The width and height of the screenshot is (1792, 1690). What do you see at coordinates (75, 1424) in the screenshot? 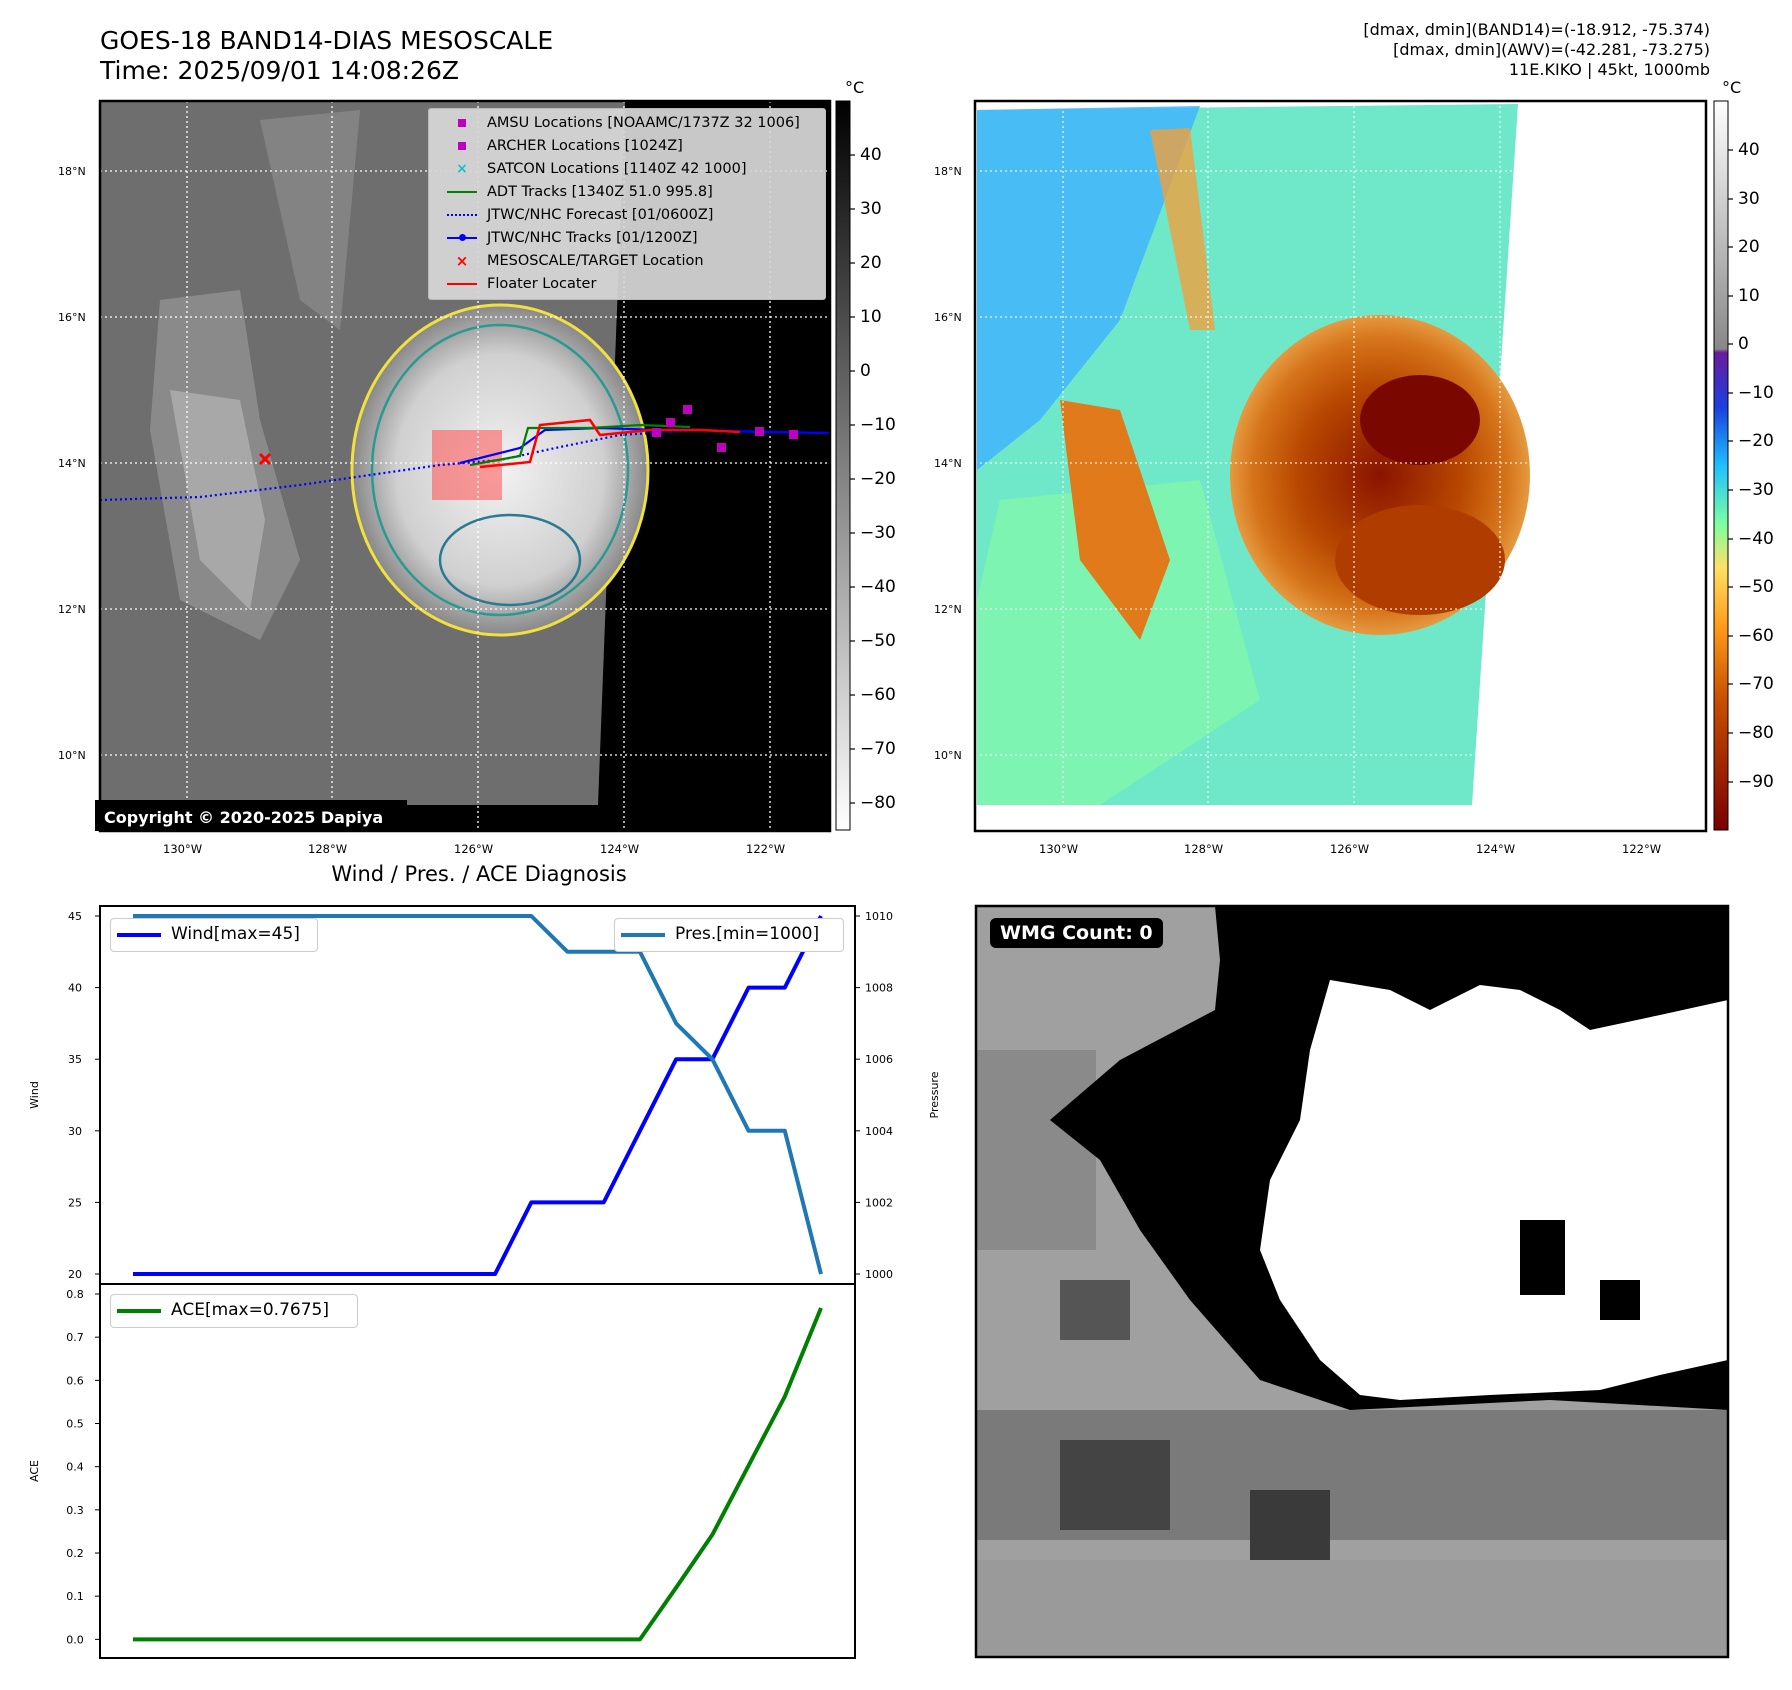
I see `y-tick-label: 0.5` at bounding box center [75, 1424].